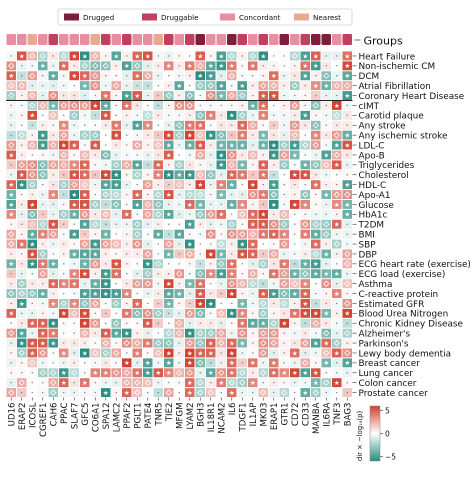 This screenshot has width=474, height=478. Describe the element at coordinates (385, 334) in the screenshot. I see `row-label: Alzheimer's` at that location.